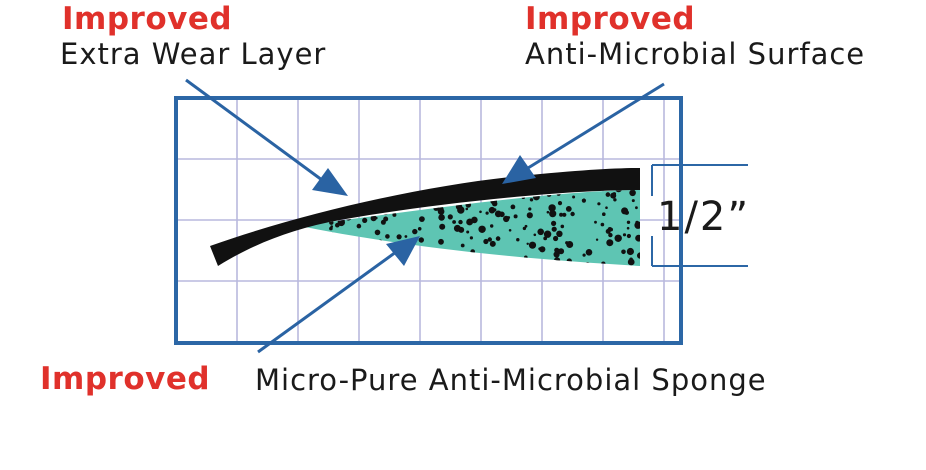  Describe the element at coordinates (695, 54) in the screenshot. I see `surface-label: Anti-Microbial Surface` at that location.